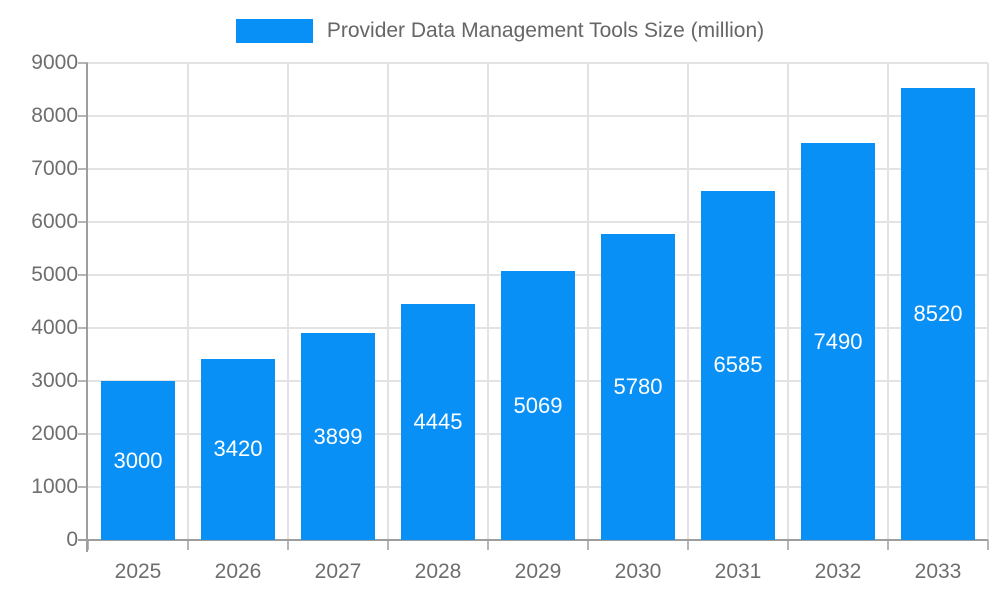  Describe the element at coordinates (54, 168) in the screenshot. I see `y-axis-tick-label: 7000` at that location.